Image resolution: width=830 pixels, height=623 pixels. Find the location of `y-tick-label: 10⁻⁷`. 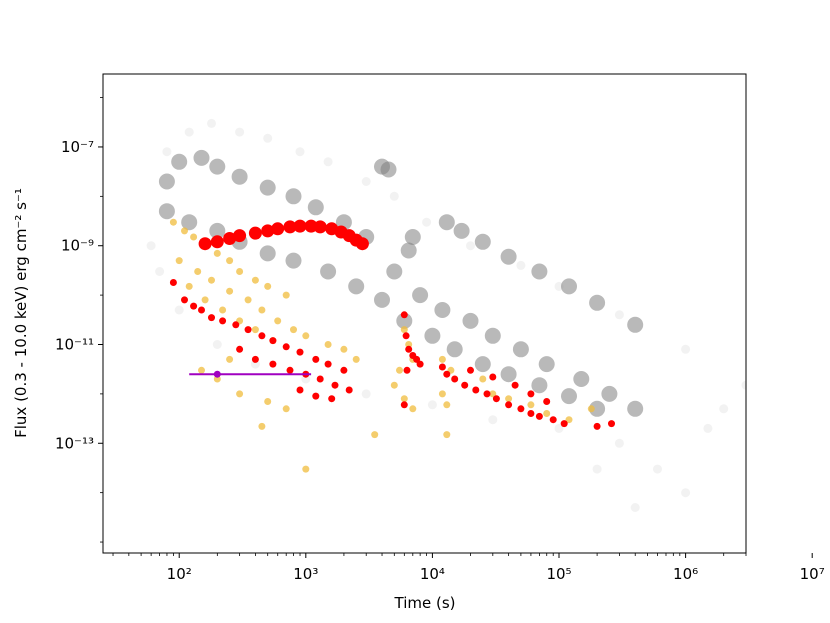

y-tick-label: 10⁻⁷ is located at coordinates (77, 147).